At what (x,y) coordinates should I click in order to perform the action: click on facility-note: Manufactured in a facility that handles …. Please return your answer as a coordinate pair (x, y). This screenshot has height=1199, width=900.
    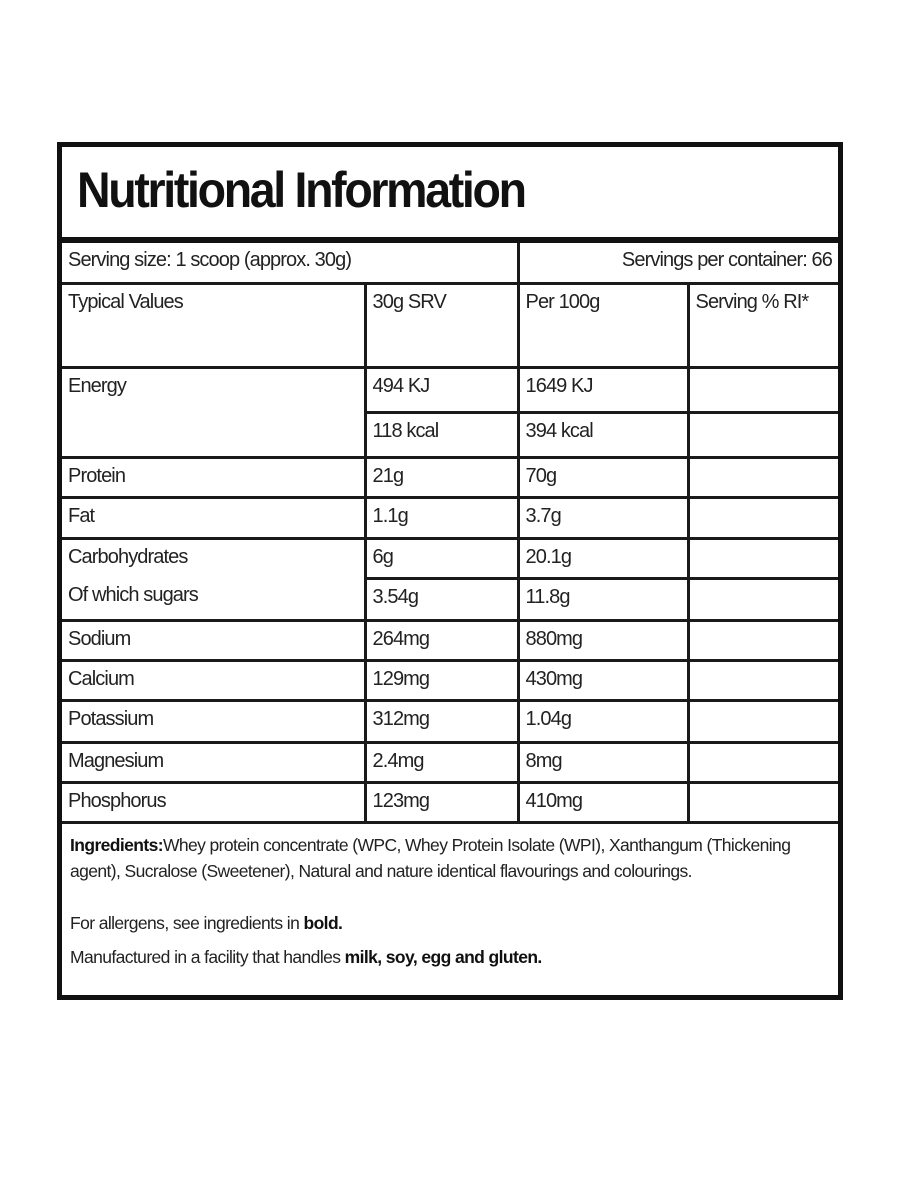
    Looking at the image, I should click on (450, 957).